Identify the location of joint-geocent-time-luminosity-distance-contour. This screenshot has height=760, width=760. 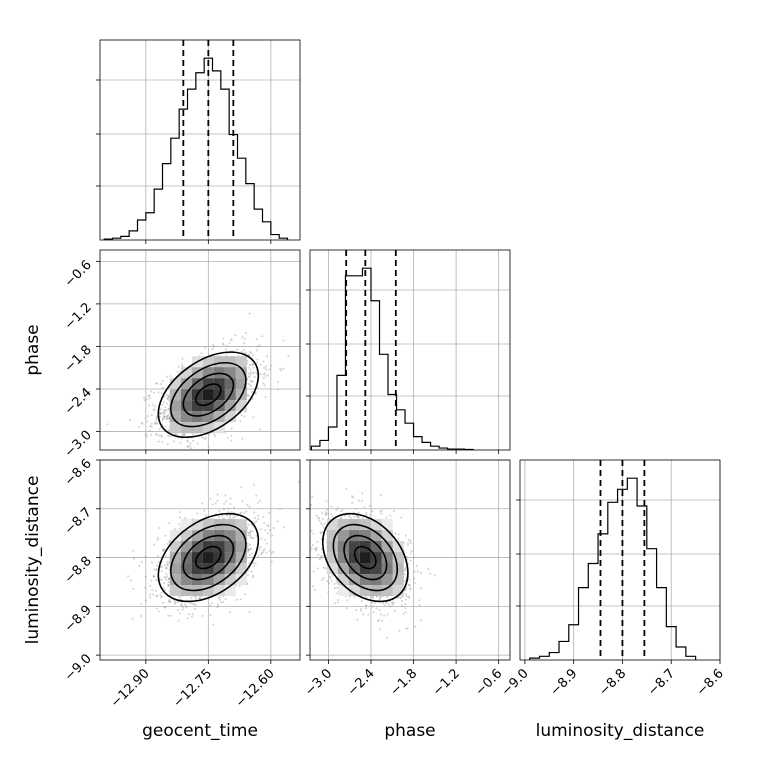
(208, 557).